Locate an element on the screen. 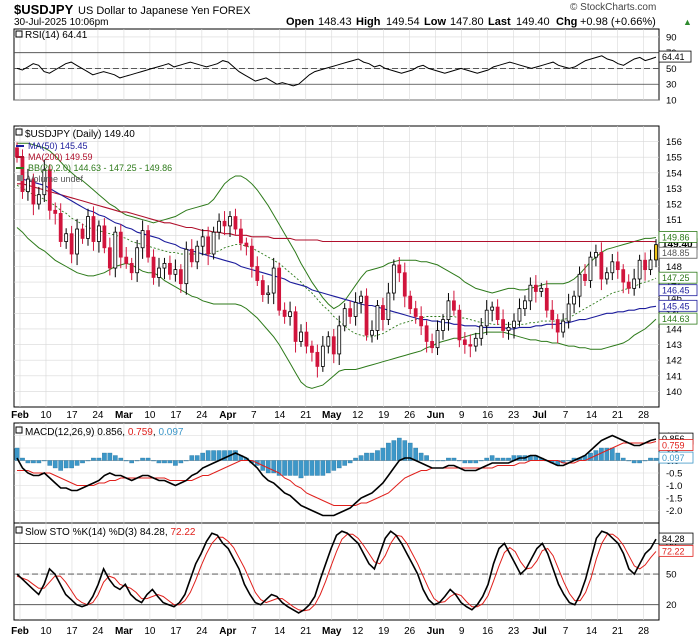 This screenshot has width=700, height=639. x-axis-label: 10 is located at coordinates (150, 631).